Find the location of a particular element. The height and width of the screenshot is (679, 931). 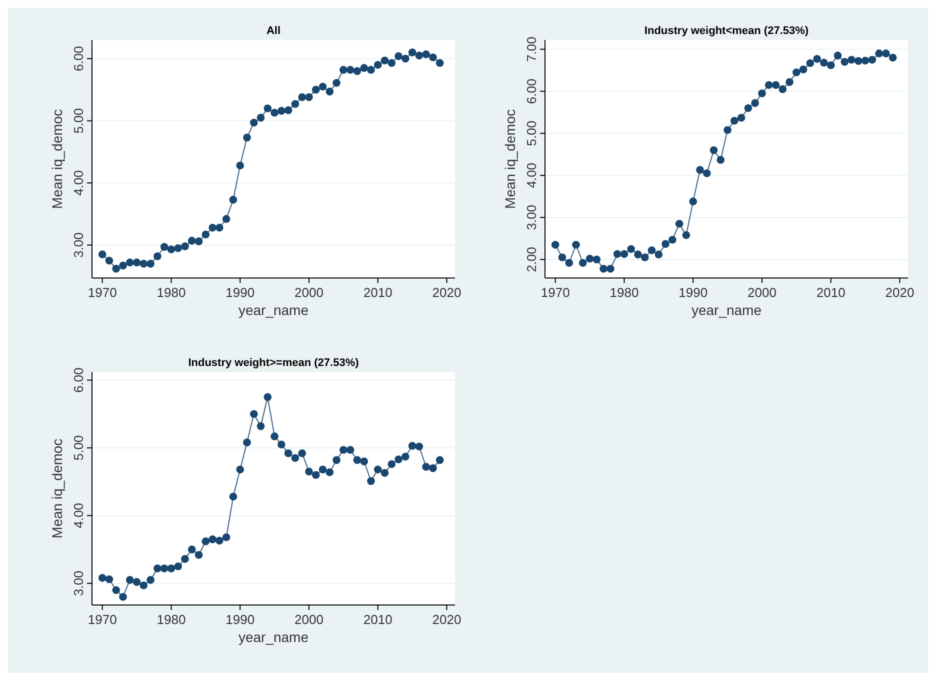

y-tick-label: 2.00 is located at coordinates (531, 259).